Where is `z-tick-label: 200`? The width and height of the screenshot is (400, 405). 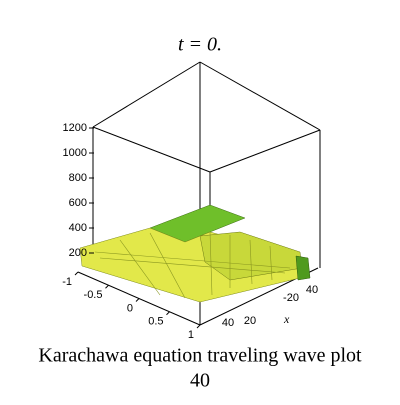 z-tick-label: 200 is located at coordinates (78, 253).